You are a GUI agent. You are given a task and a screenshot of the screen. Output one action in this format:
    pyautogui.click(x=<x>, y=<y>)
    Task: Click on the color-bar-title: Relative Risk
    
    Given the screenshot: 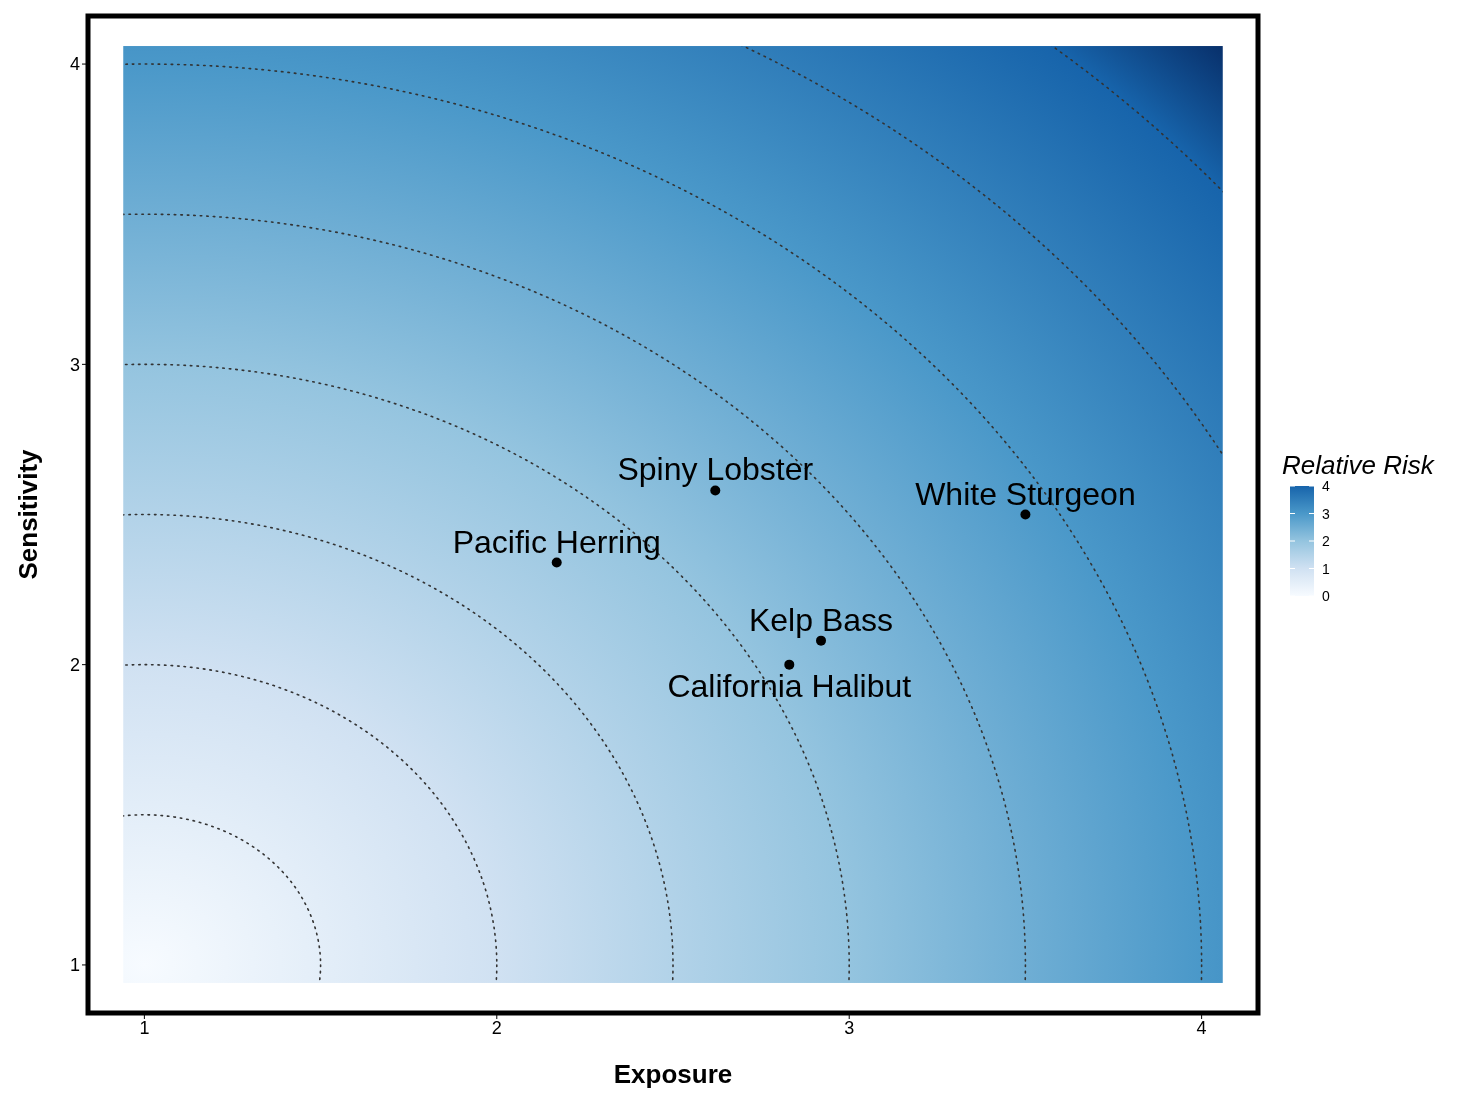 What is the action you would take?
    pyautogui.click(x=1359, y=465)
    